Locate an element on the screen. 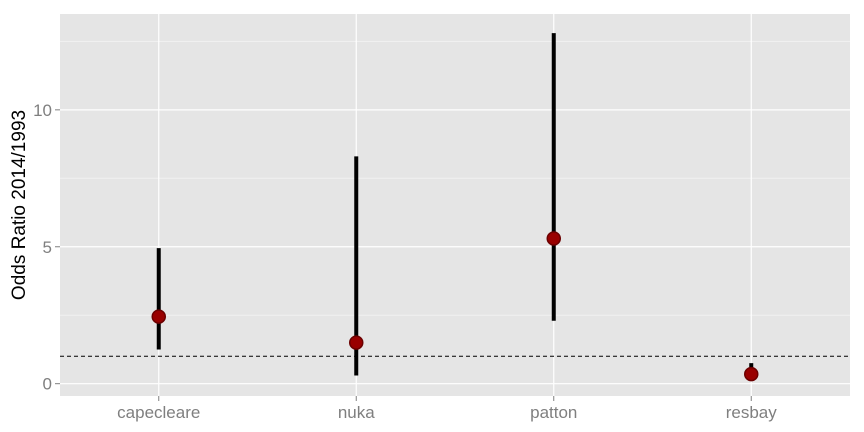  y-tick-label: 5 is located at coordinates (47, 247).